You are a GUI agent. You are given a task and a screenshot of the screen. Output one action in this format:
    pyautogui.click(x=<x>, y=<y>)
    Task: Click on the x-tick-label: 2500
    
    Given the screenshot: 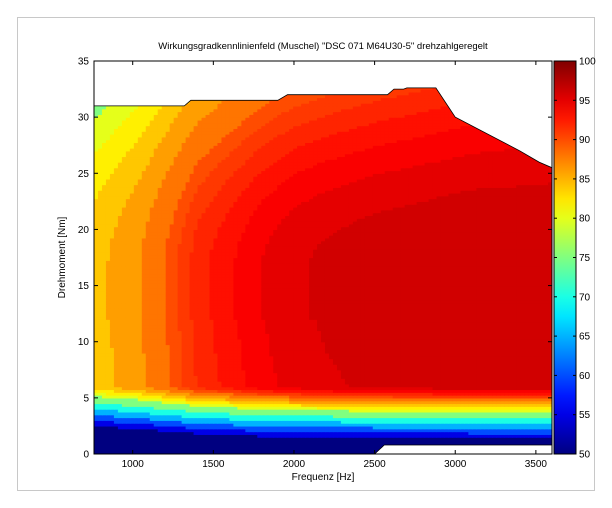 What is the action you would take?
    pyautogui.click(x=374, y=464)
    